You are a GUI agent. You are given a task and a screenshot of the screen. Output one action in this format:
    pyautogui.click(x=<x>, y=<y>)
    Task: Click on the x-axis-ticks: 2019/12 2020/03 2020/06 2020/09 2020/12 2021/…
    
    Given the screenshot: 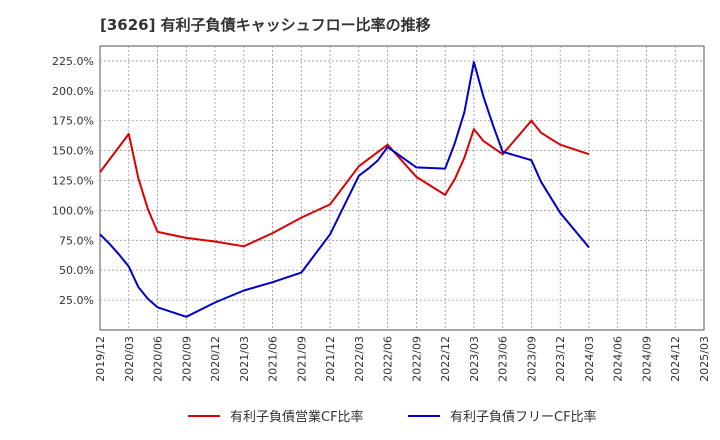 What is the action you would take?
    pyautogui.click(x=402, y=359)
    